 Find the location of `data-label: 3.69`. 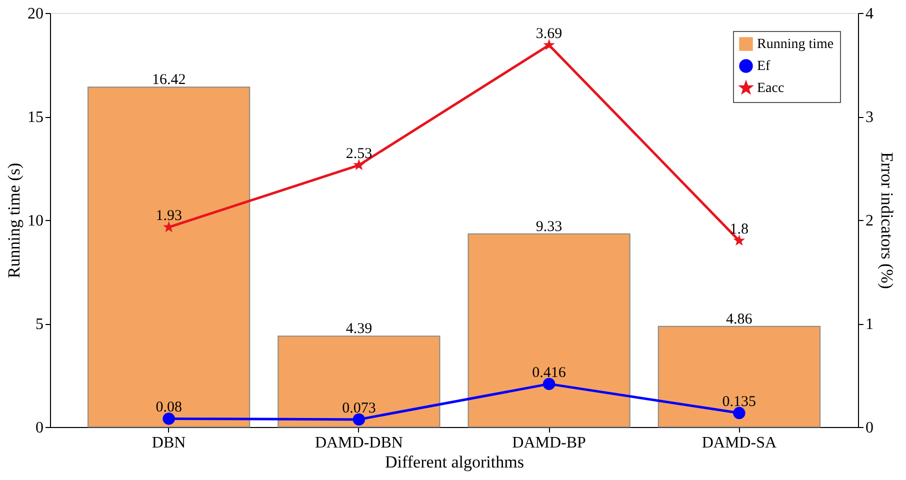

data-label: 3.69 is located at coordinates (549, 34).